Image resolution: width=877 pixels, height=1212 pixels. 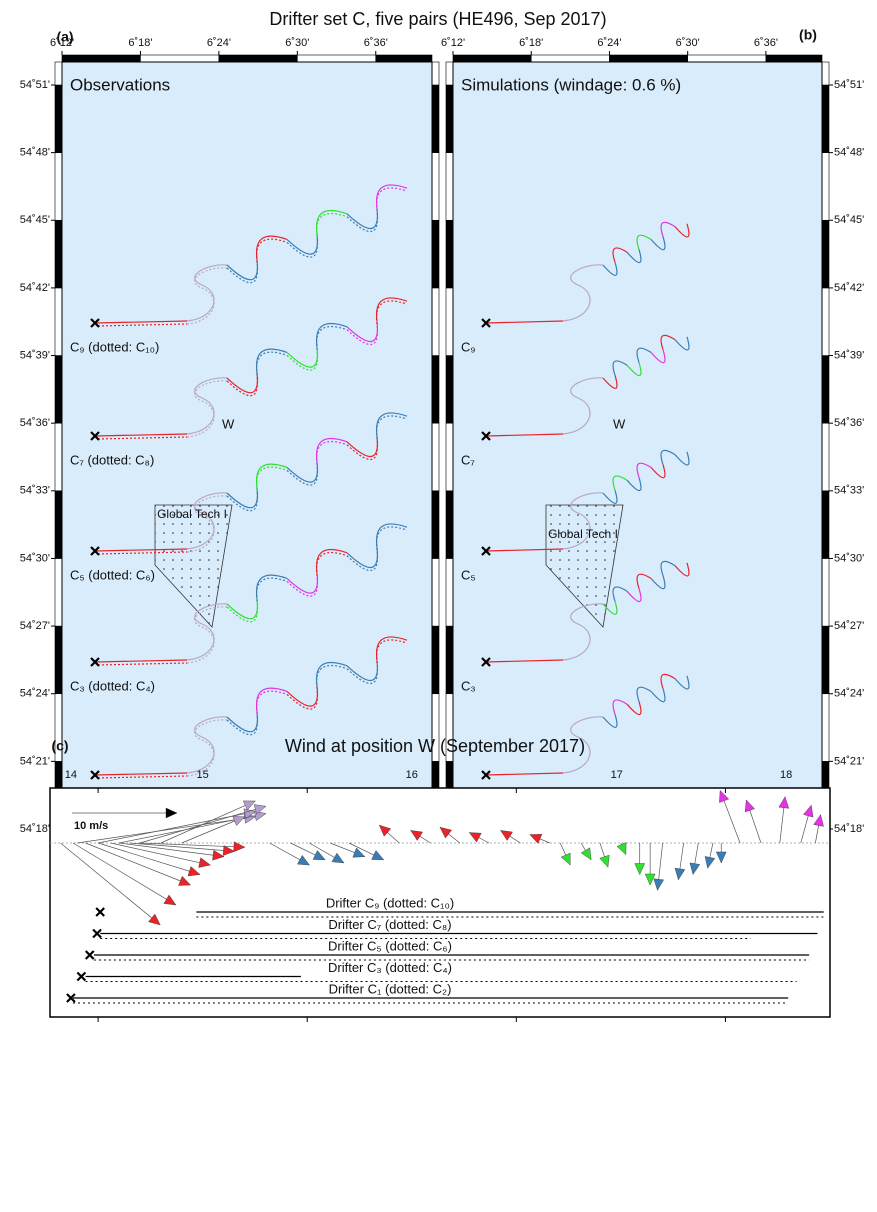 I want to click on drifter-label: C₇ (dotted: C₈), so click(x=112, y=459).